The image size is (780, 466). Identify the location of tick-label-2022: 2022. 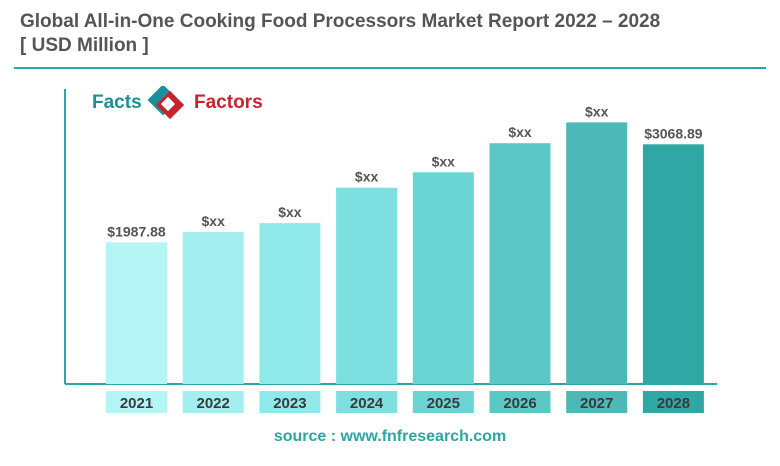
(213, 403).